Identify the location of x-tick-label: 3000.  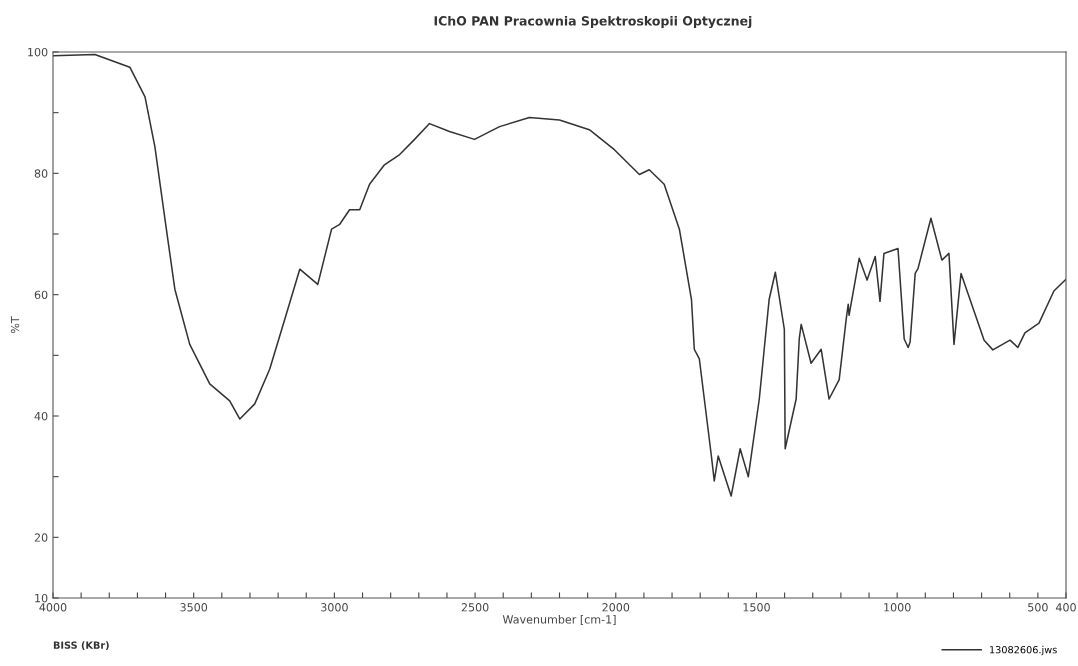
(334, 607).